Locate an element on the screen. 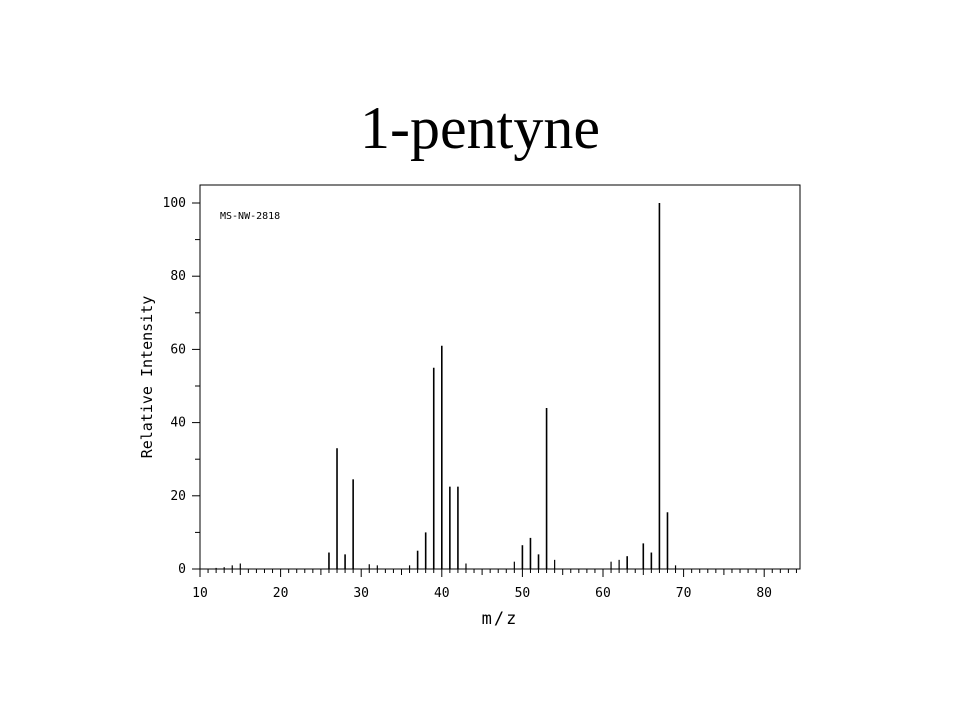 This screenshot has height=720, width=960. spectrum-id-annotation: MS-NW-2818 is located at coordinates (250, 216).